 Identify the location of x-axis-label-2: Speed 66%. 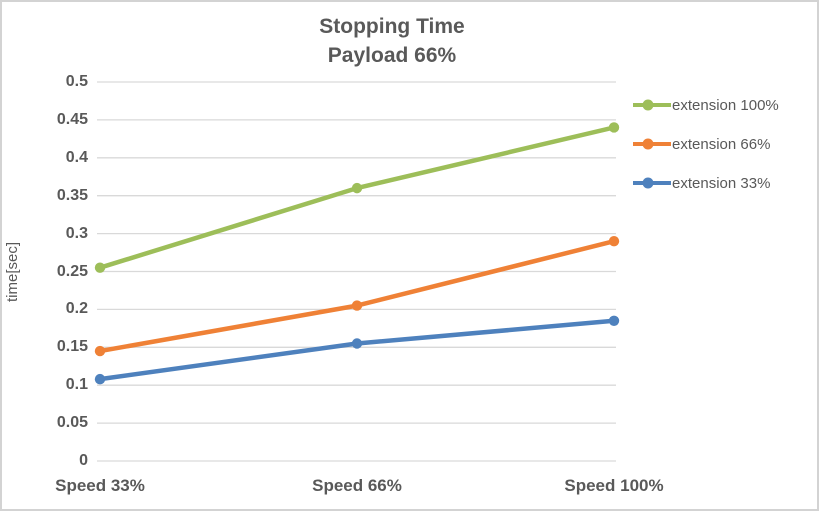
(357, 485).